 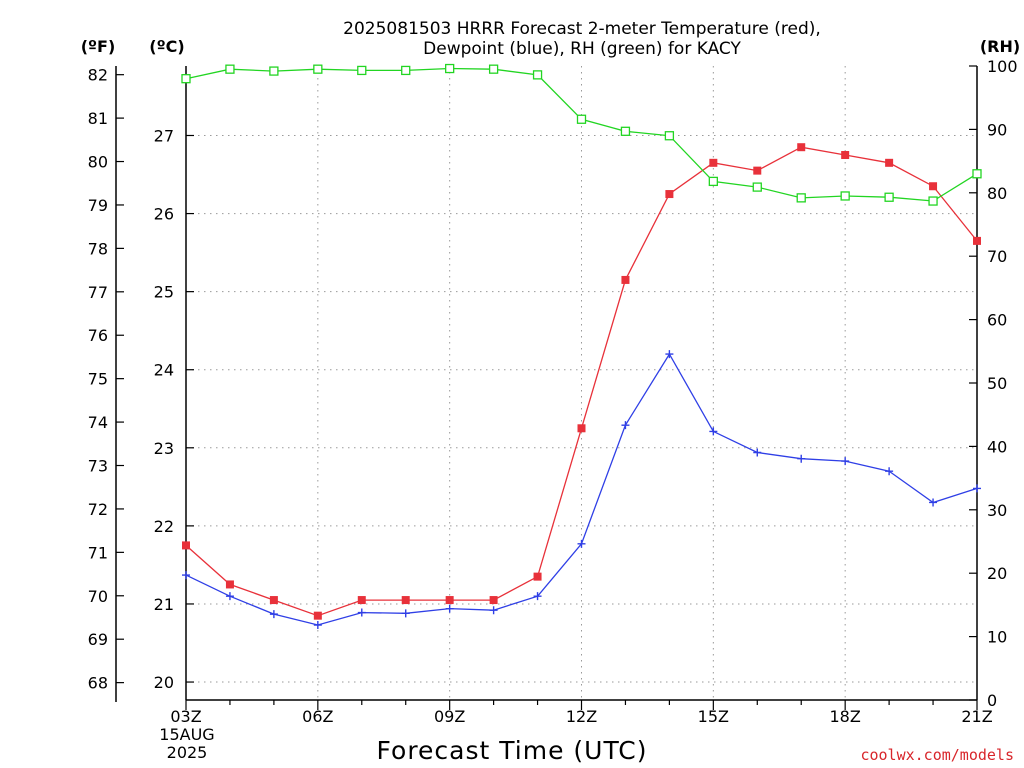 What do you see at coordinates (98, 552) in the screenshot?
I see `fahrenheit-tick-label: 71` at bounding box center [98, 552].